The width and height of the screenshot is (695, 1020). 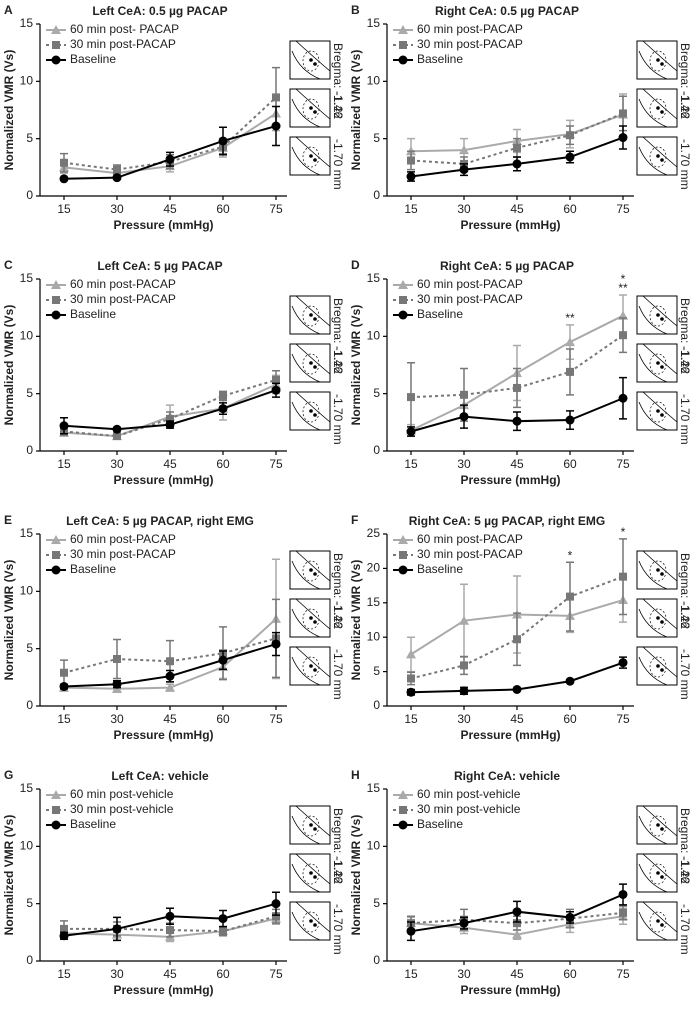 I want to click on chart-title: Left CeA: 0.5 µg PACAP, so click(x=159, y=11).